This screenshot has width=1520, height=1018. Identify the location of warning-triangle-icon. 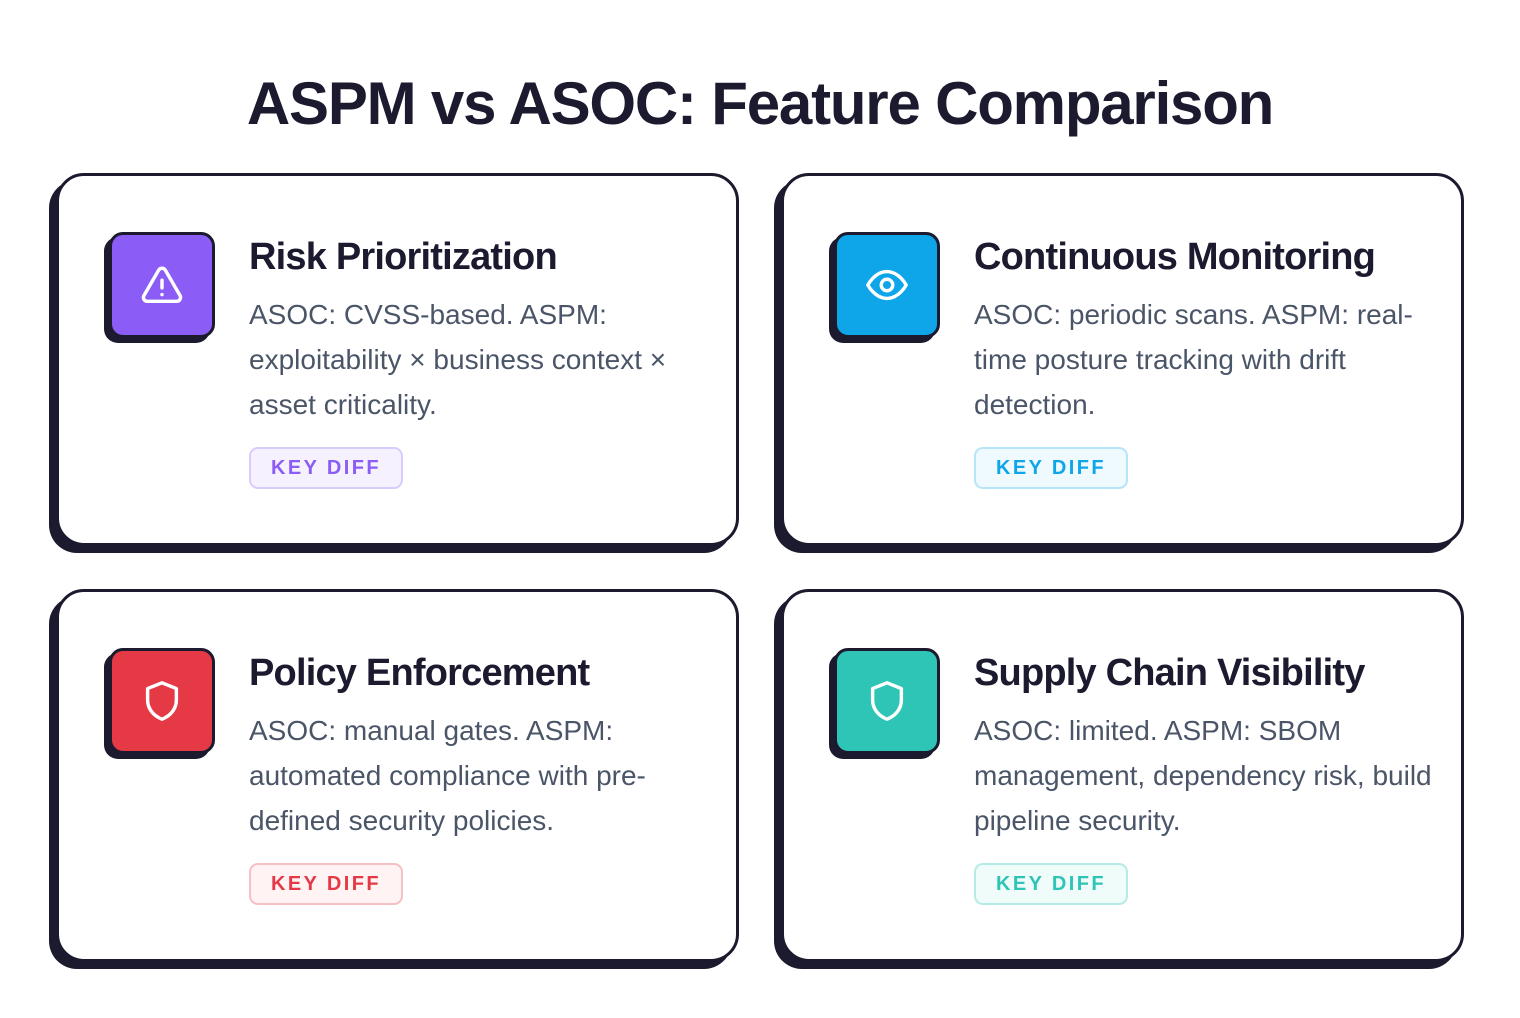
(162, 285).